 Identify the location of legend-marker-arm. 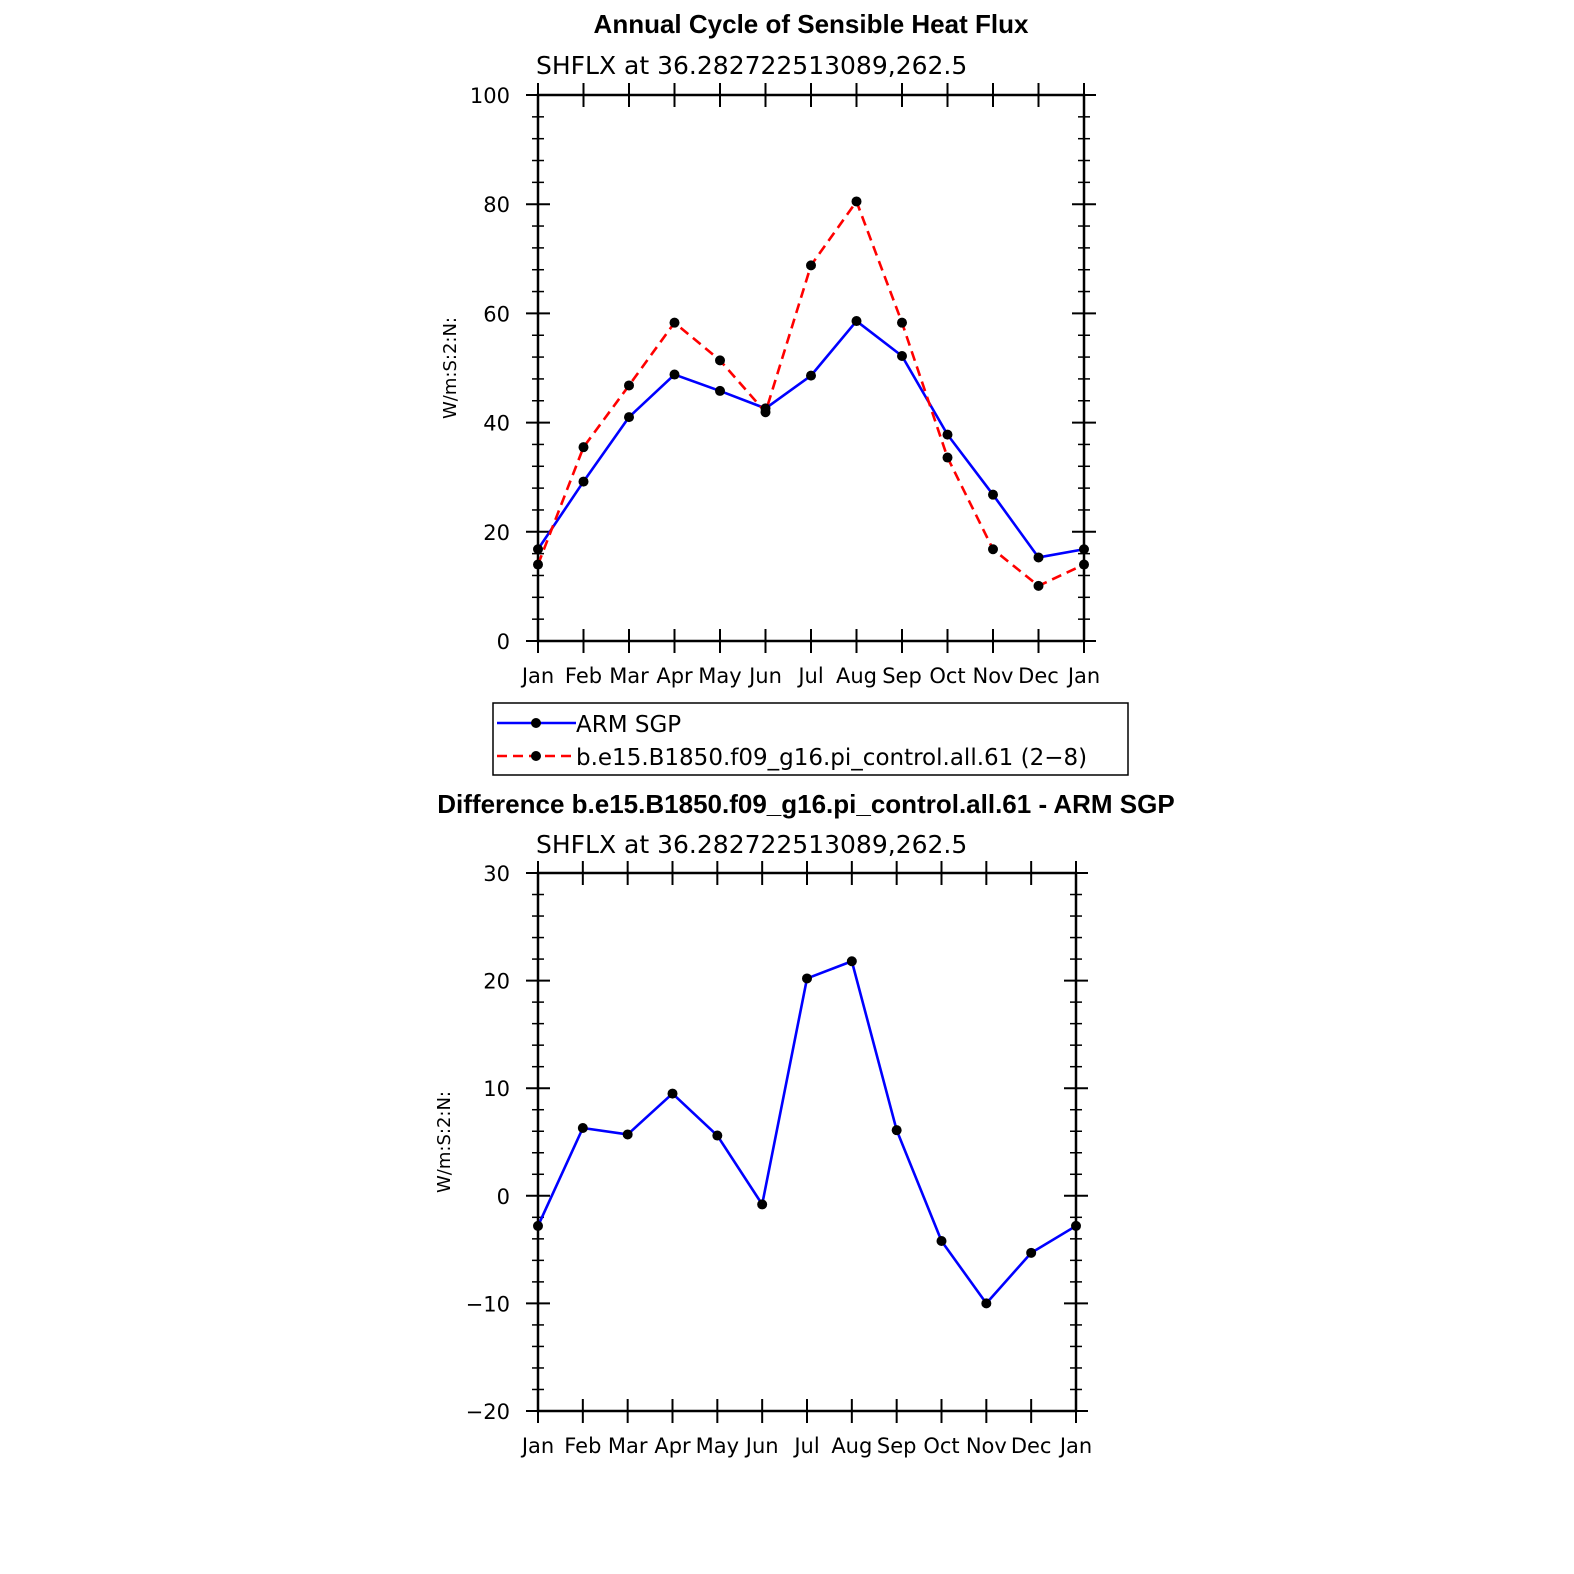
(536, 723).